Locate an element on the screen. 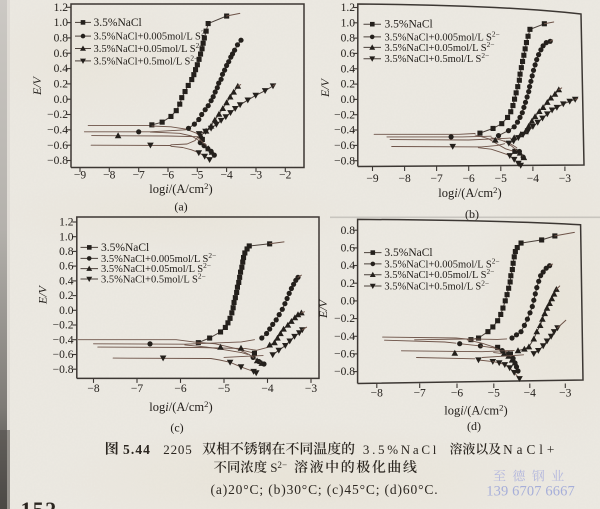 The width and height of the screenshot is (600, 509). svg-text: 139 6707 6667 is located at coordinates (530, 492).